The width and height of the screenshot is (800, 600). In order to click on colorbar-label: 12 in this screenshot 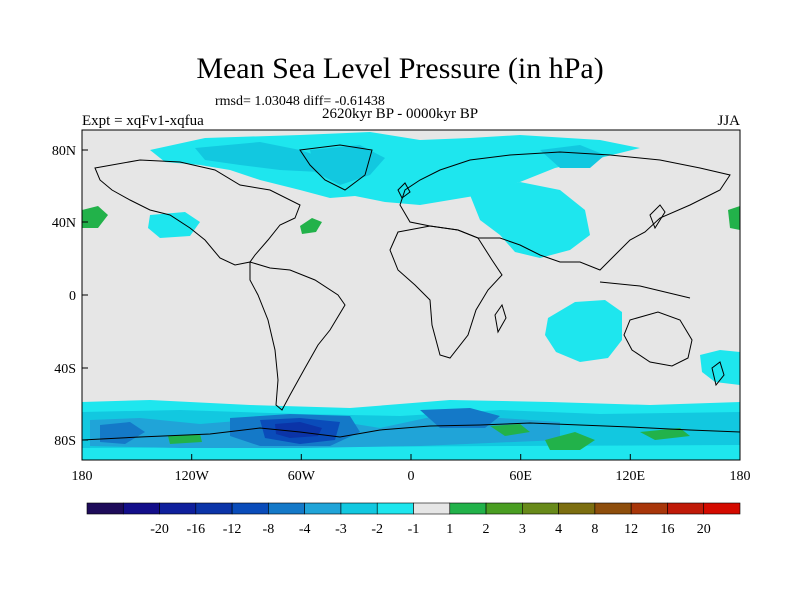, I will do `click(631, 529)`.